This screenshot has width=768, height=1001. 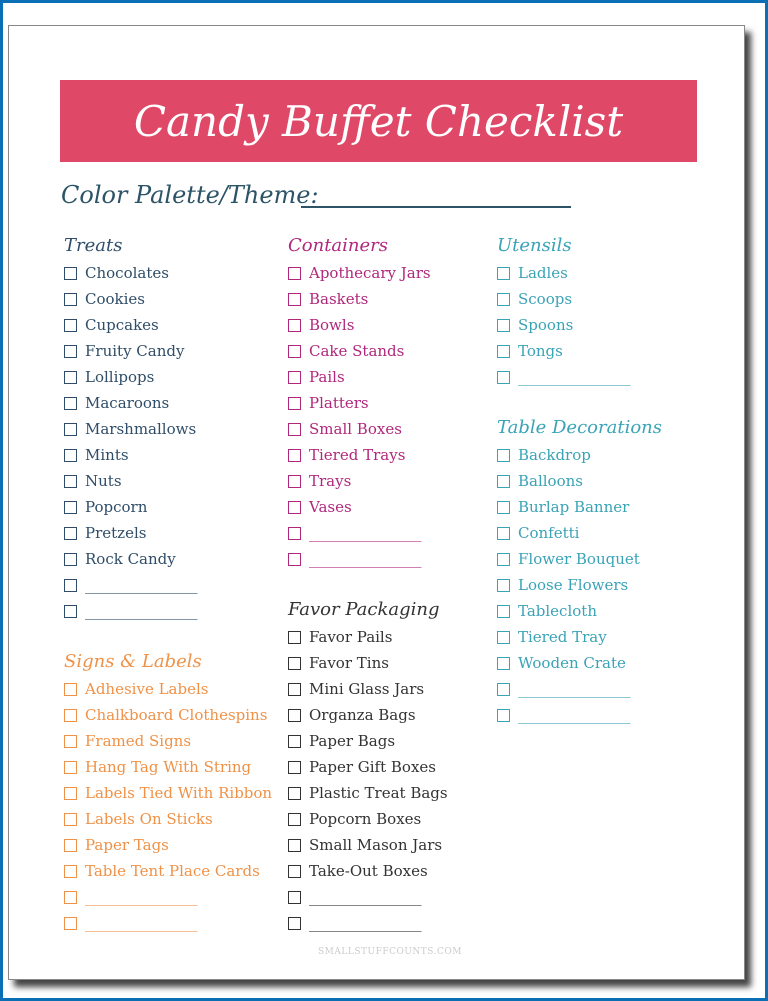 What do you see at coordinates (368, 715) in the screenshot?
I see `checklist-item: Organza Bags` at bounding box center [368, 715].